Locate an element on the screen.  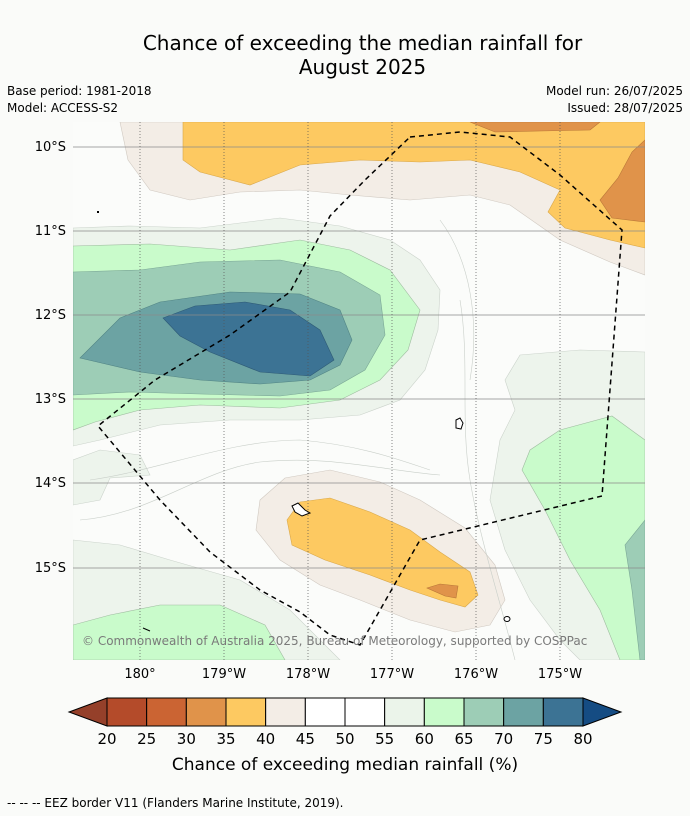
lon-label-178w: 178°W is located at coordinates (308, 674).